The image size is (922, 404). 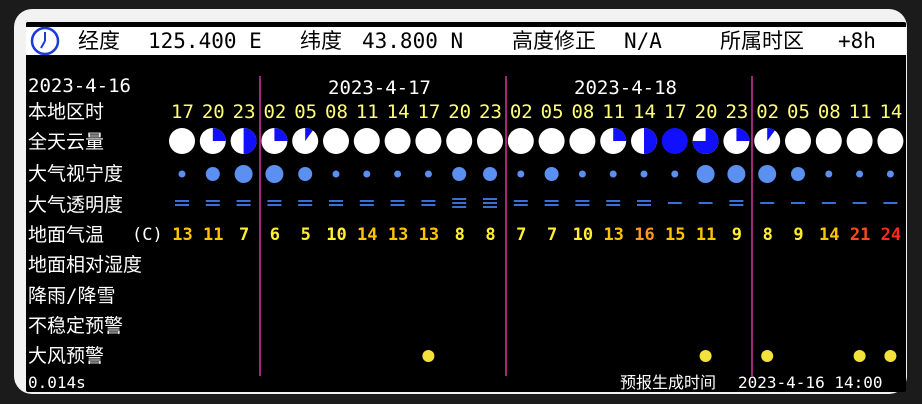 What do you see at coordinates (643, 41) in the screenshot?
I see `altitude-value: N/A` at bounding box center [643, 41].